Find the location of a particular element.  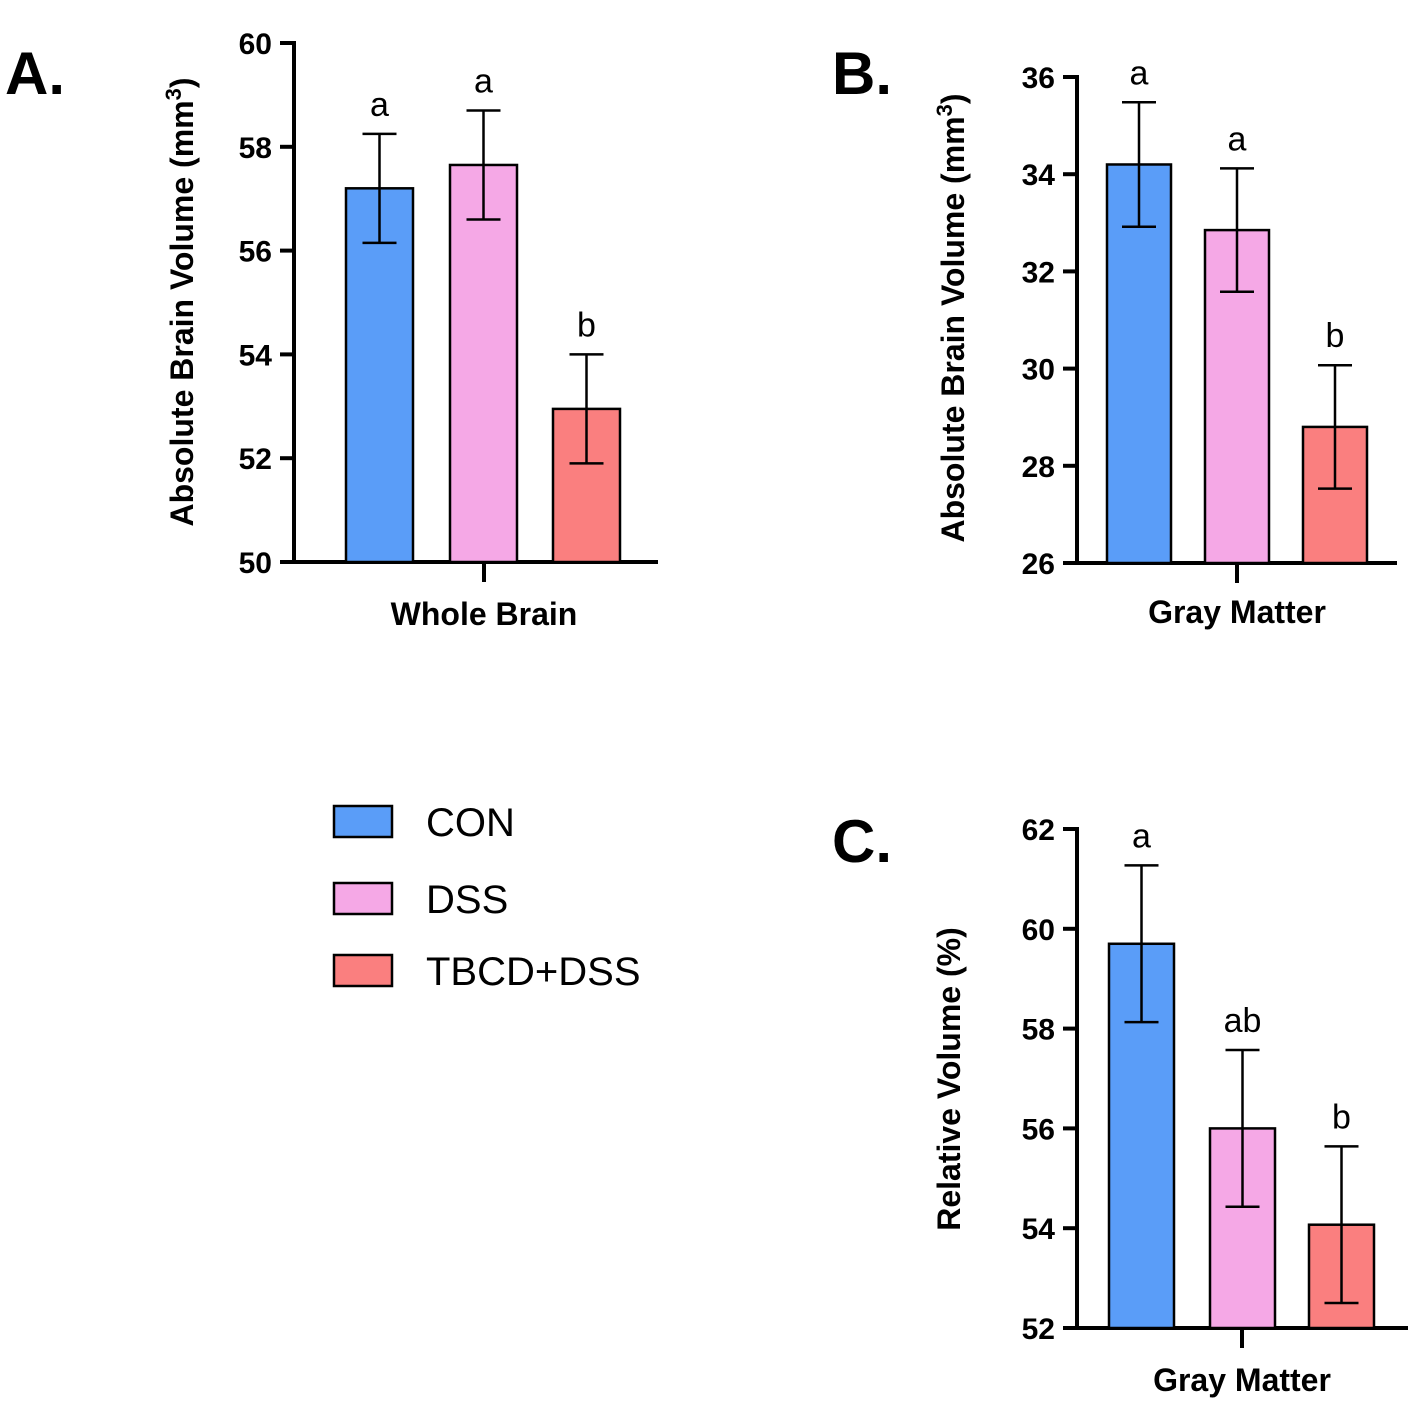

y-tick-label-c-5: 62 is located at coordinates (1038, 830).